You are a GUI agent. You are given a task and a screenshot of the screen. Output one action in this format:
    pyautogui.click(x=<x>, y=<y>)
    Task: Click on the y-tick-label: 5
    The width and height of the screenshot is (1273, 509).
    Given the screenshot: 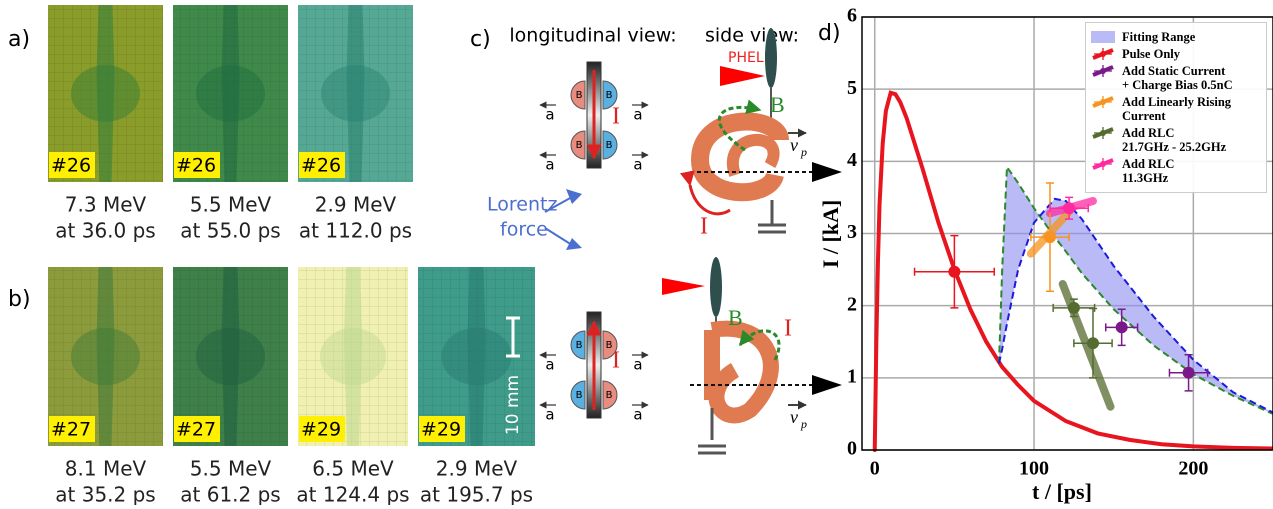 What is the action you would take?
    pyautogui.click(x=852, y=88)
    